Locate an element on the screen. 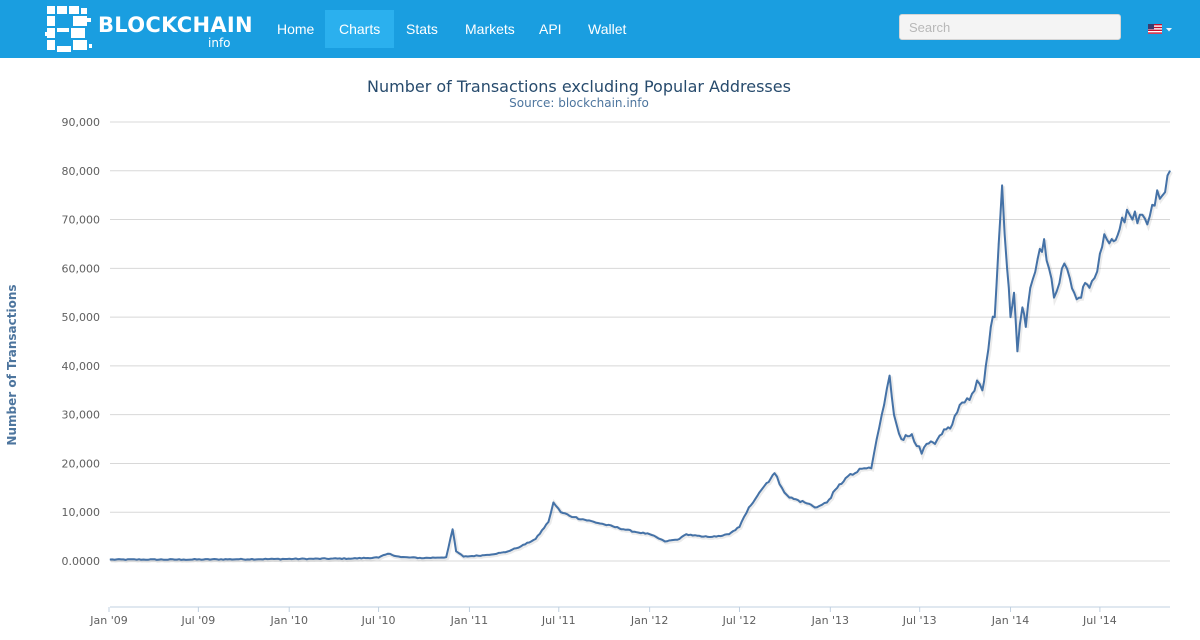 The image size is (1200, 640). nav-markets: Markets is located at coordinates (490, 29).